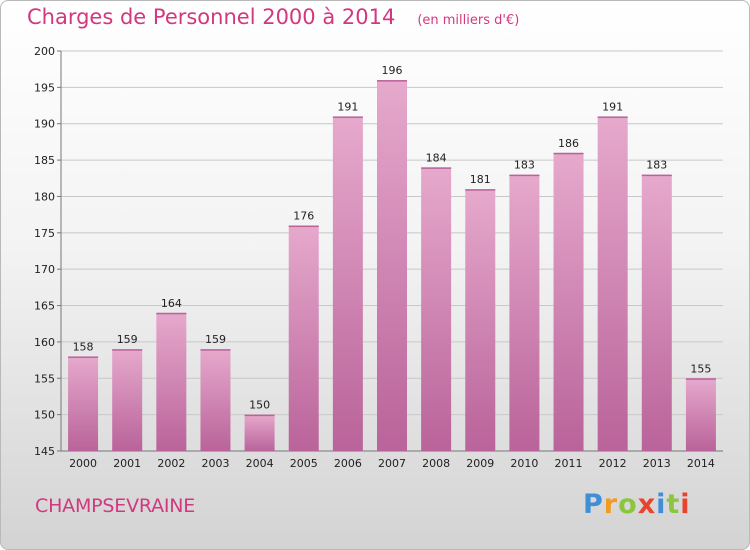  I want to click on y-tick-label: 175, so click(44, 233).